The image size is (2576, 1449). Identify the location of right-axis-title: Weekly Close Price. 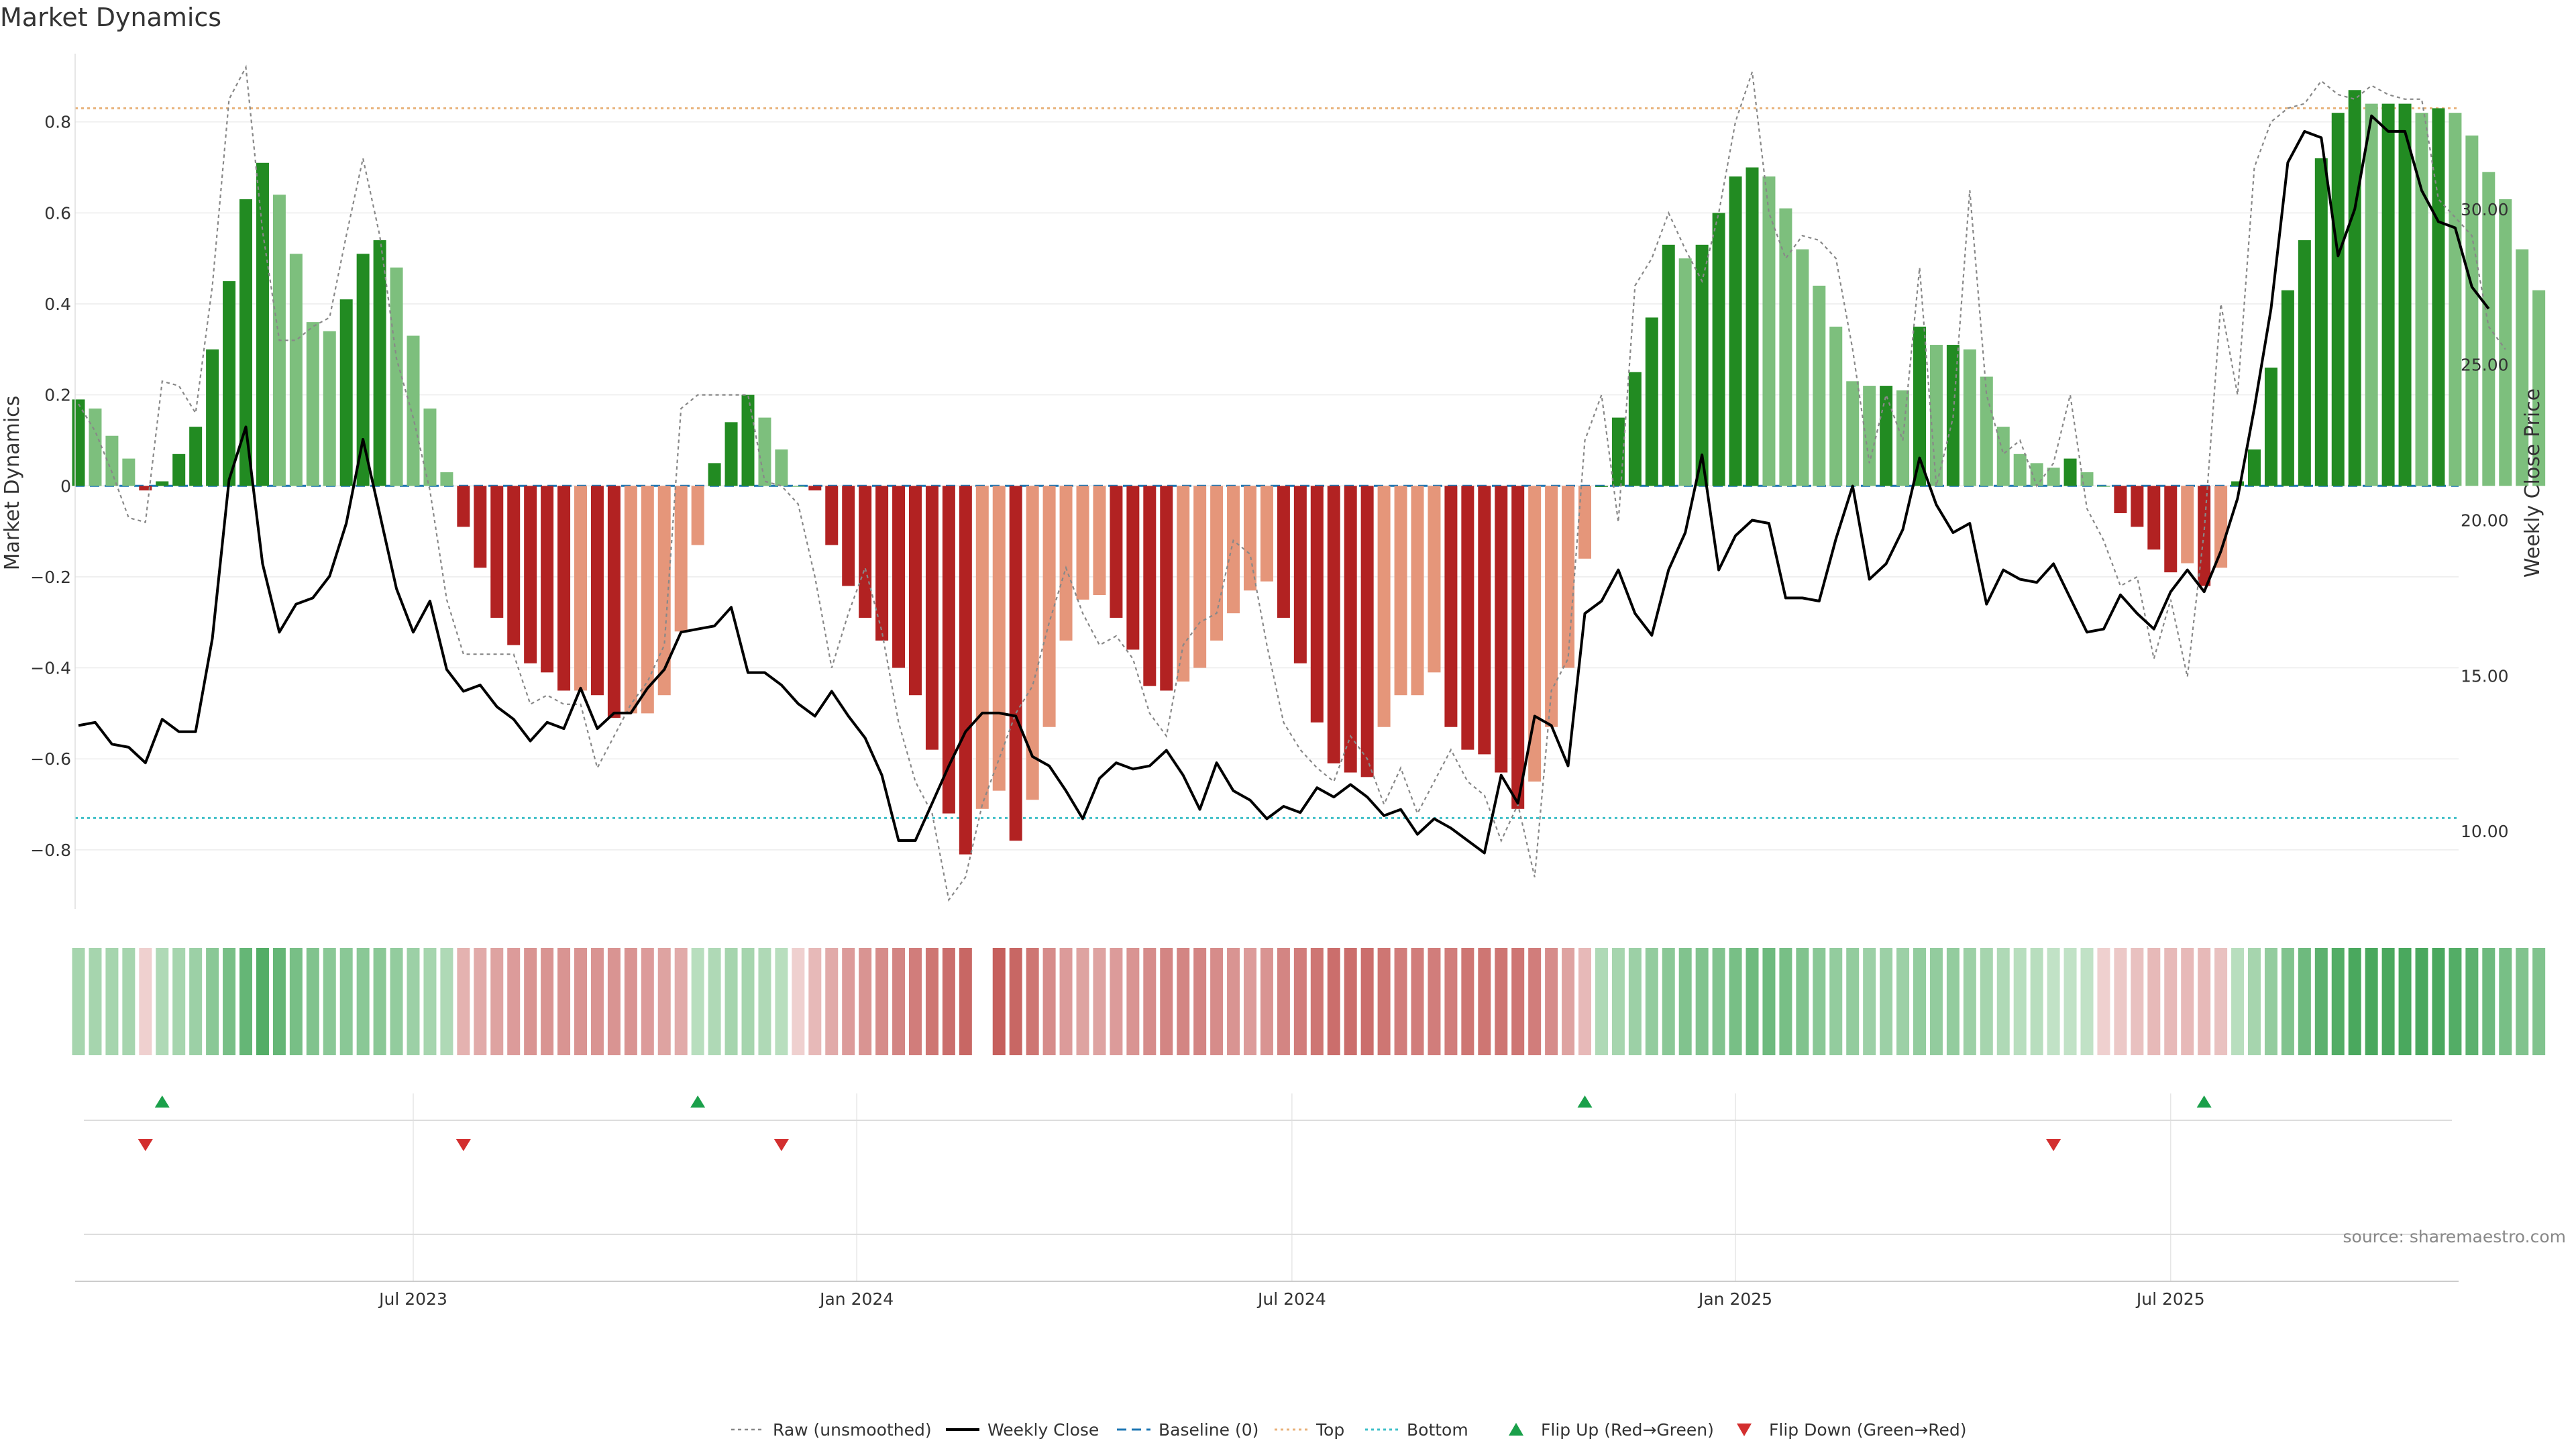
(2532, 483).